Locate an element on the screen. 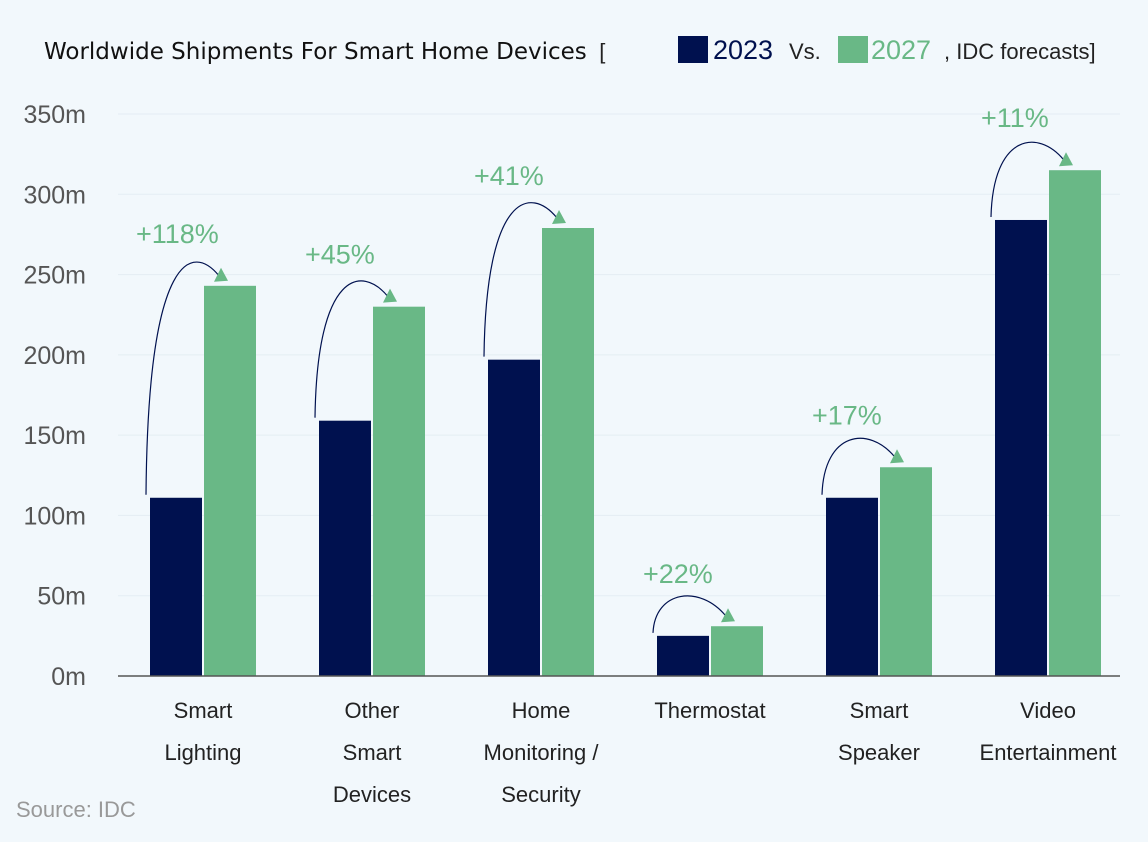 The width and height of the screenshot is (1148, 842). y-axis-ticks: 0m 50m 100m 150m 200m 250m 300m 350m is located at coordinates (54, 396).